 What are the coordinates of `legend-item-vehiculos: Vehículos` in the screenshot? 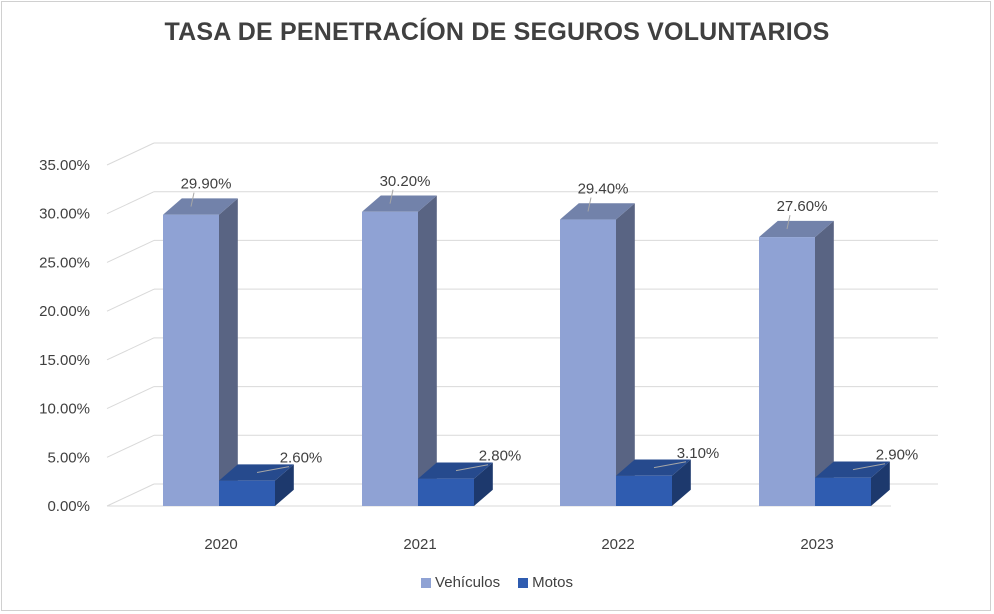 It's located at (460, 582).